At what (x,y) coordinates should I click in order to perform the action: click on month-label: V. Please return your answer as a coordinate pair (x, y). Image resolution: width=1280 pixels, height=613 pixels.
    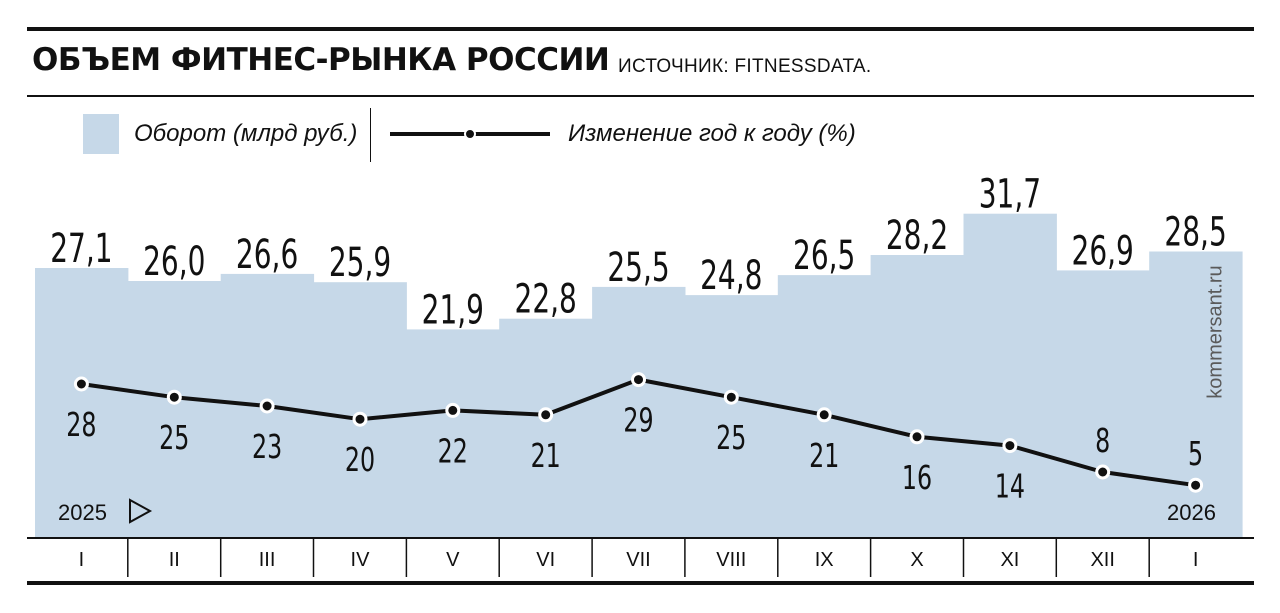
    Looking at the image, I should click on (453, 560).